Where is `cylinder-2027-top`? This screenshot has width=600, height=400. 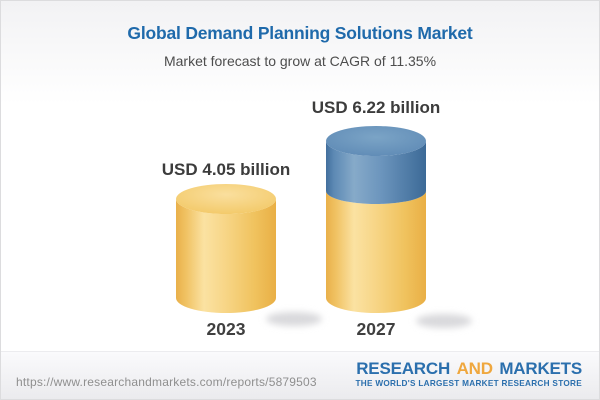
cylinder-2027-top is located at coordinates (376, 141).